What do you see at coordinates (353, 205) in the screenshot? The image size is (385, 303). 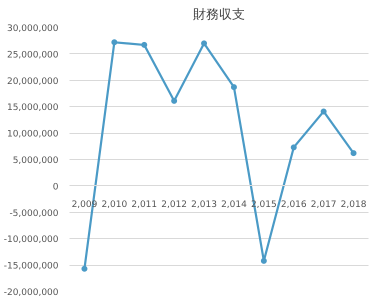 I see `x-tick-label: 2,018` at bounding box center [353, 205].